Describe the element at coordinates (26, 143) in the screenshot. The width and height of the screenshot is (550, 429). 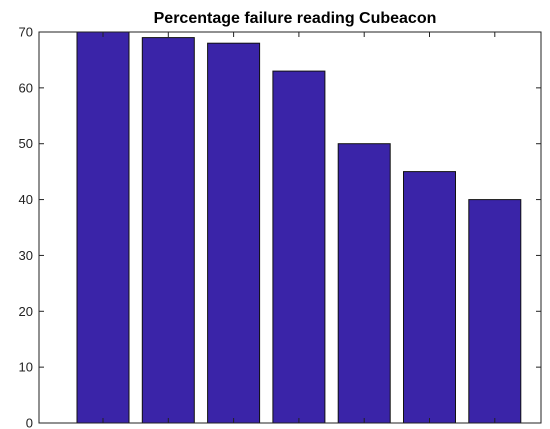
I see `y-tick-label: 50` at that location.